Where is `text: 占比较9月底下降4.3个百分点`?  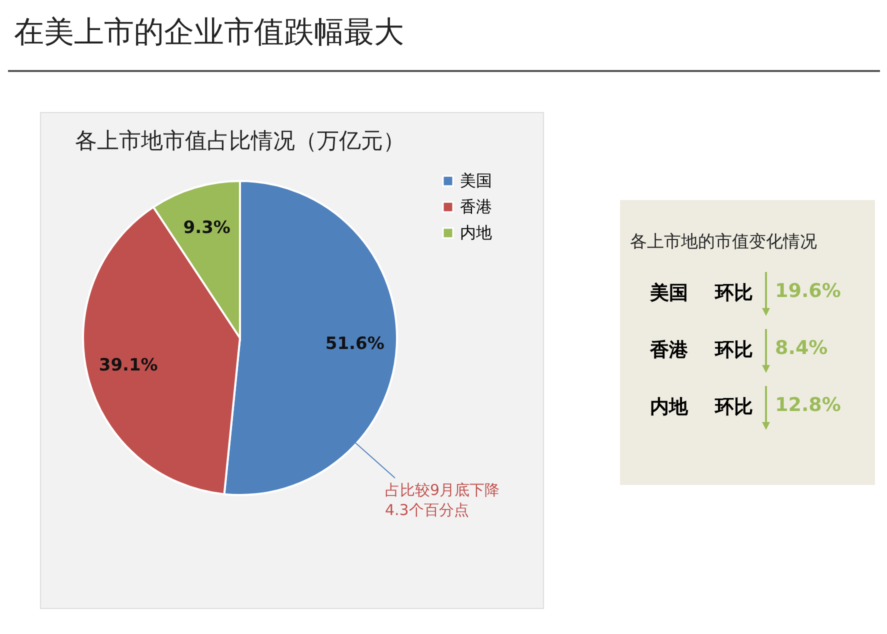 text: 占比较9月底下降4.3个百分点 is located at coordinates (442, 500).